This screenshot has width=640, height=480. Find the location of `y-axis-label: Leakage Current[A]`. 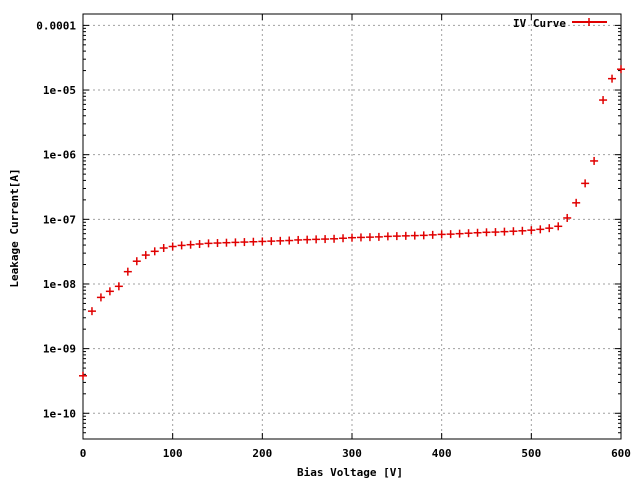

y-axis-label: Leakage Current[A] is located at coordinates (14, 227).